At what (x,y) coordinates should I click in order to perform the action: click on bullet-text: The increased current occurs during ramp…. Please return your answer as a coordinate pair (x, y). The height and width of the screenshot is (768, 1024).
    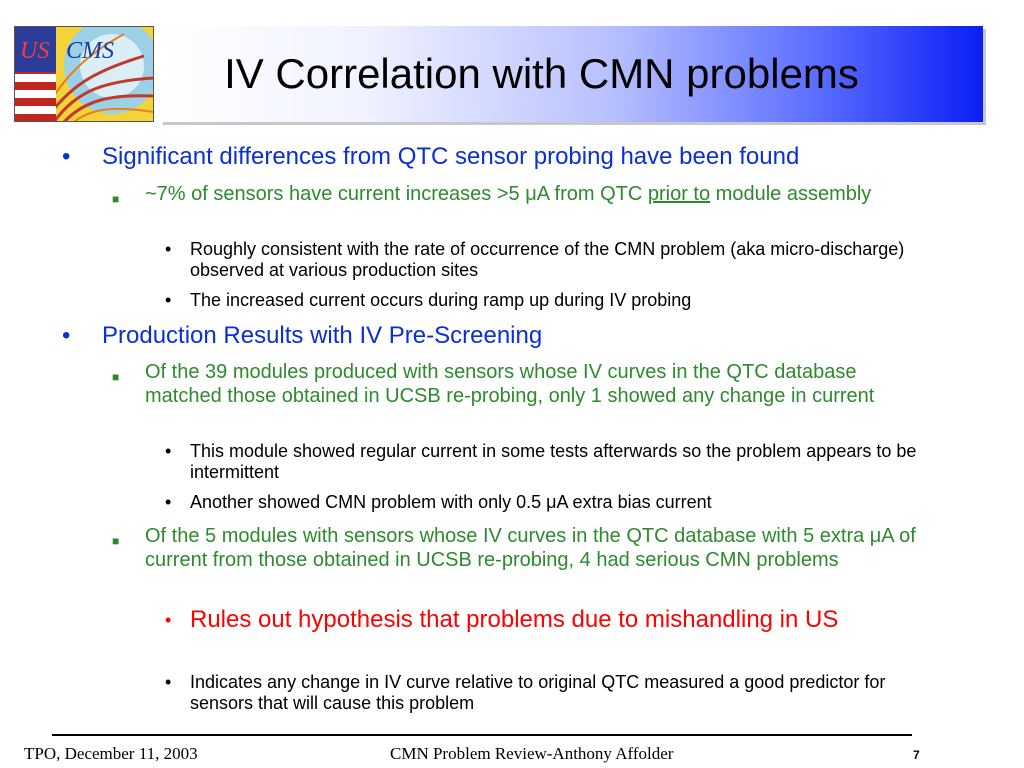
    Looking at the image, I should click on (441, 300).